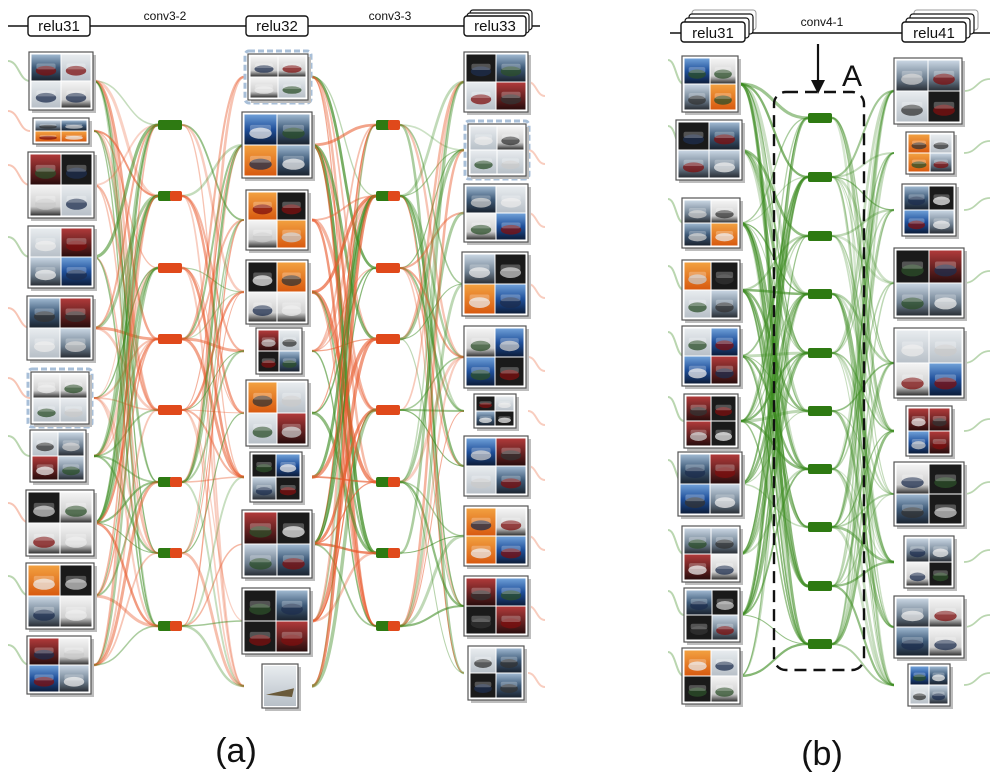 The width and height of the screenshot is (997, 776). Describe the element at coordinates (277, 26) in the screenshot. I see `layer-tab-relu32: relu32` at that location.